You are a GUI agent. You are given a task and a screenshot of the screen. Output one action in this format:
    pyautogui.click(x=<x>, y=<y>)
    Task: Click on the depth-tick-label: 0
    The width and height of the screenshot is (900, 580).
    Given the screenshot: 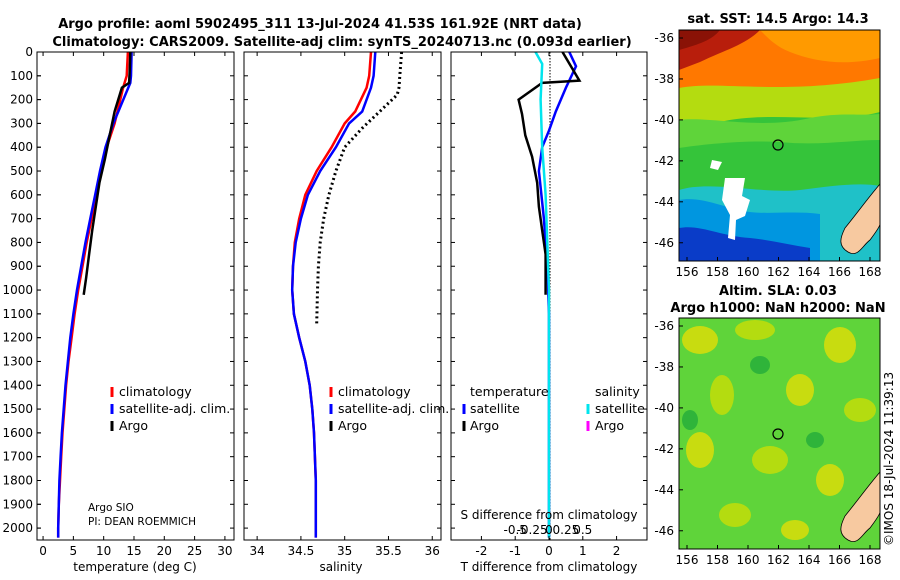 What is the action you would take?
    pyautogui.click(x=29, y=52)
    